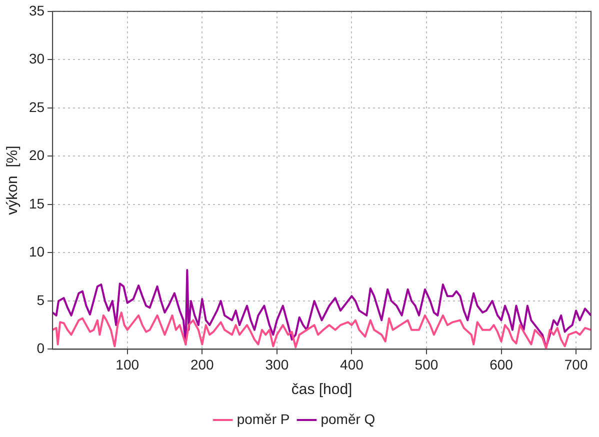 The image size is (599, 437). Describe the element at coordinates (502, 364) in the screenshot. I see `x-tick-label: 600` at that location.